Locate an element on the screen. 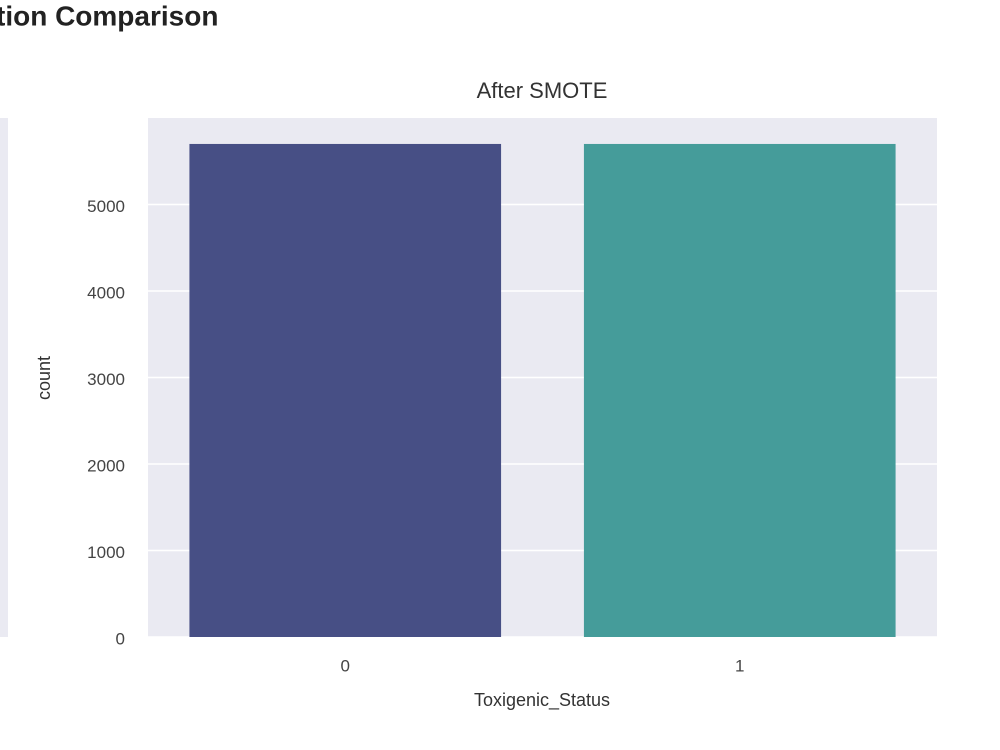 The height and width of the screenshot is (750, 1000). figure-title: tion Comparison is located at coordinates (109, 15).